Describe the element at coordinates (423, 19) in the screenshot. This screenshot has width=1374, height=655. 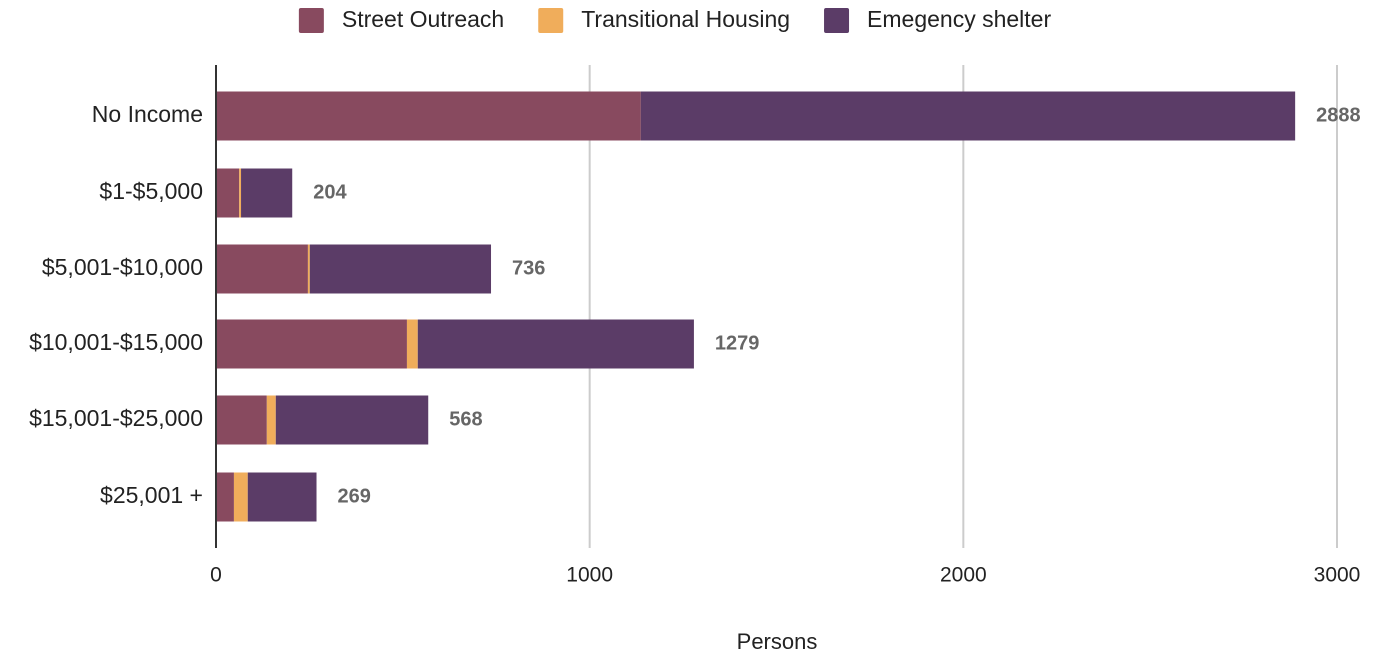
I see `legend-label: Street Outreach` at that location.